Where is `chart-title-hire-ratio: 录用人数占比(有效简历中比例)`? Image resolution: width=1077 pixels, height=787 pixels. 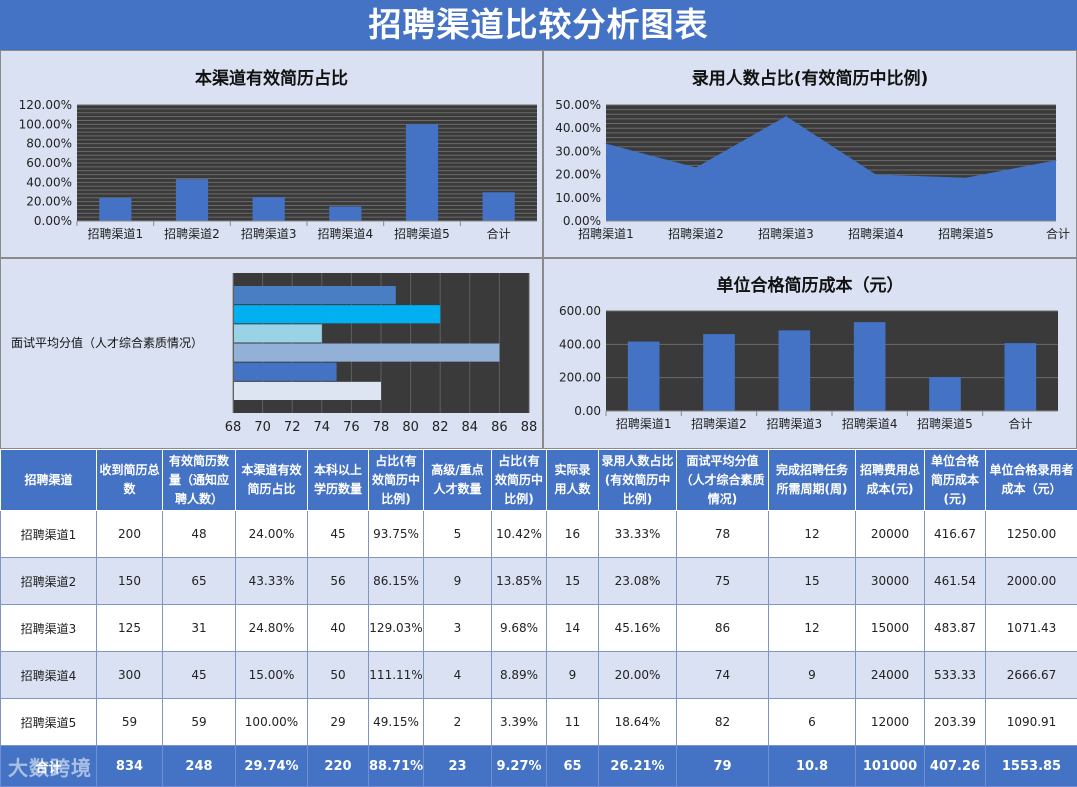 chart-title-hire-ratio: 录用人数占比(有效简历中比例) is located at coordinates (810, 79).